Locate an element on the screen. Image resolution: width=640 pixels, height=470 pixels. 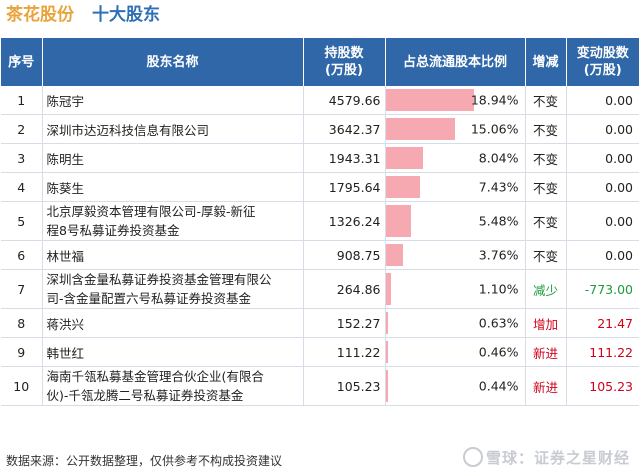
ratio-cell: 18.94% is located at coordinates (455, 100).